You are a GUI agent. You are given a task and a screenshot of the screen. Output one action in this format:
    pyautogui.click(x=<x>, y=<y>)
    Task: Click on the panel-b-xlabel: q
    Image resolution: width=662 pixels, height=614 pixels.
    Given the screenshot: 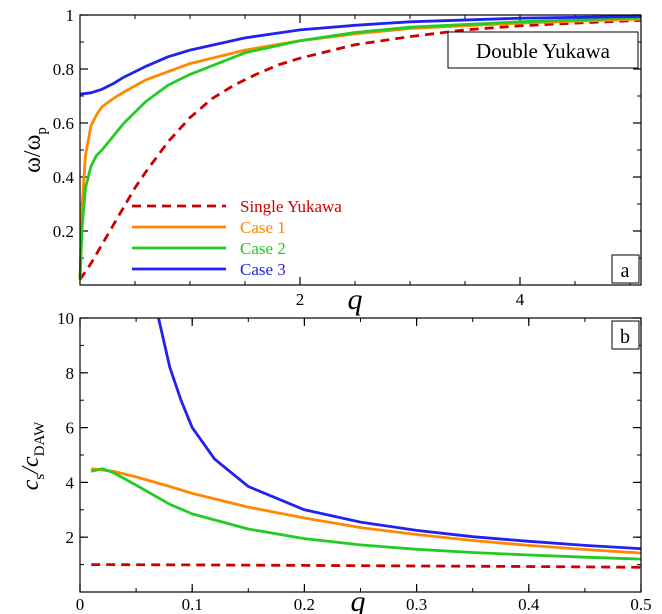 What is the action you would take?
    pyautogui.click(x=358, y=599)
    